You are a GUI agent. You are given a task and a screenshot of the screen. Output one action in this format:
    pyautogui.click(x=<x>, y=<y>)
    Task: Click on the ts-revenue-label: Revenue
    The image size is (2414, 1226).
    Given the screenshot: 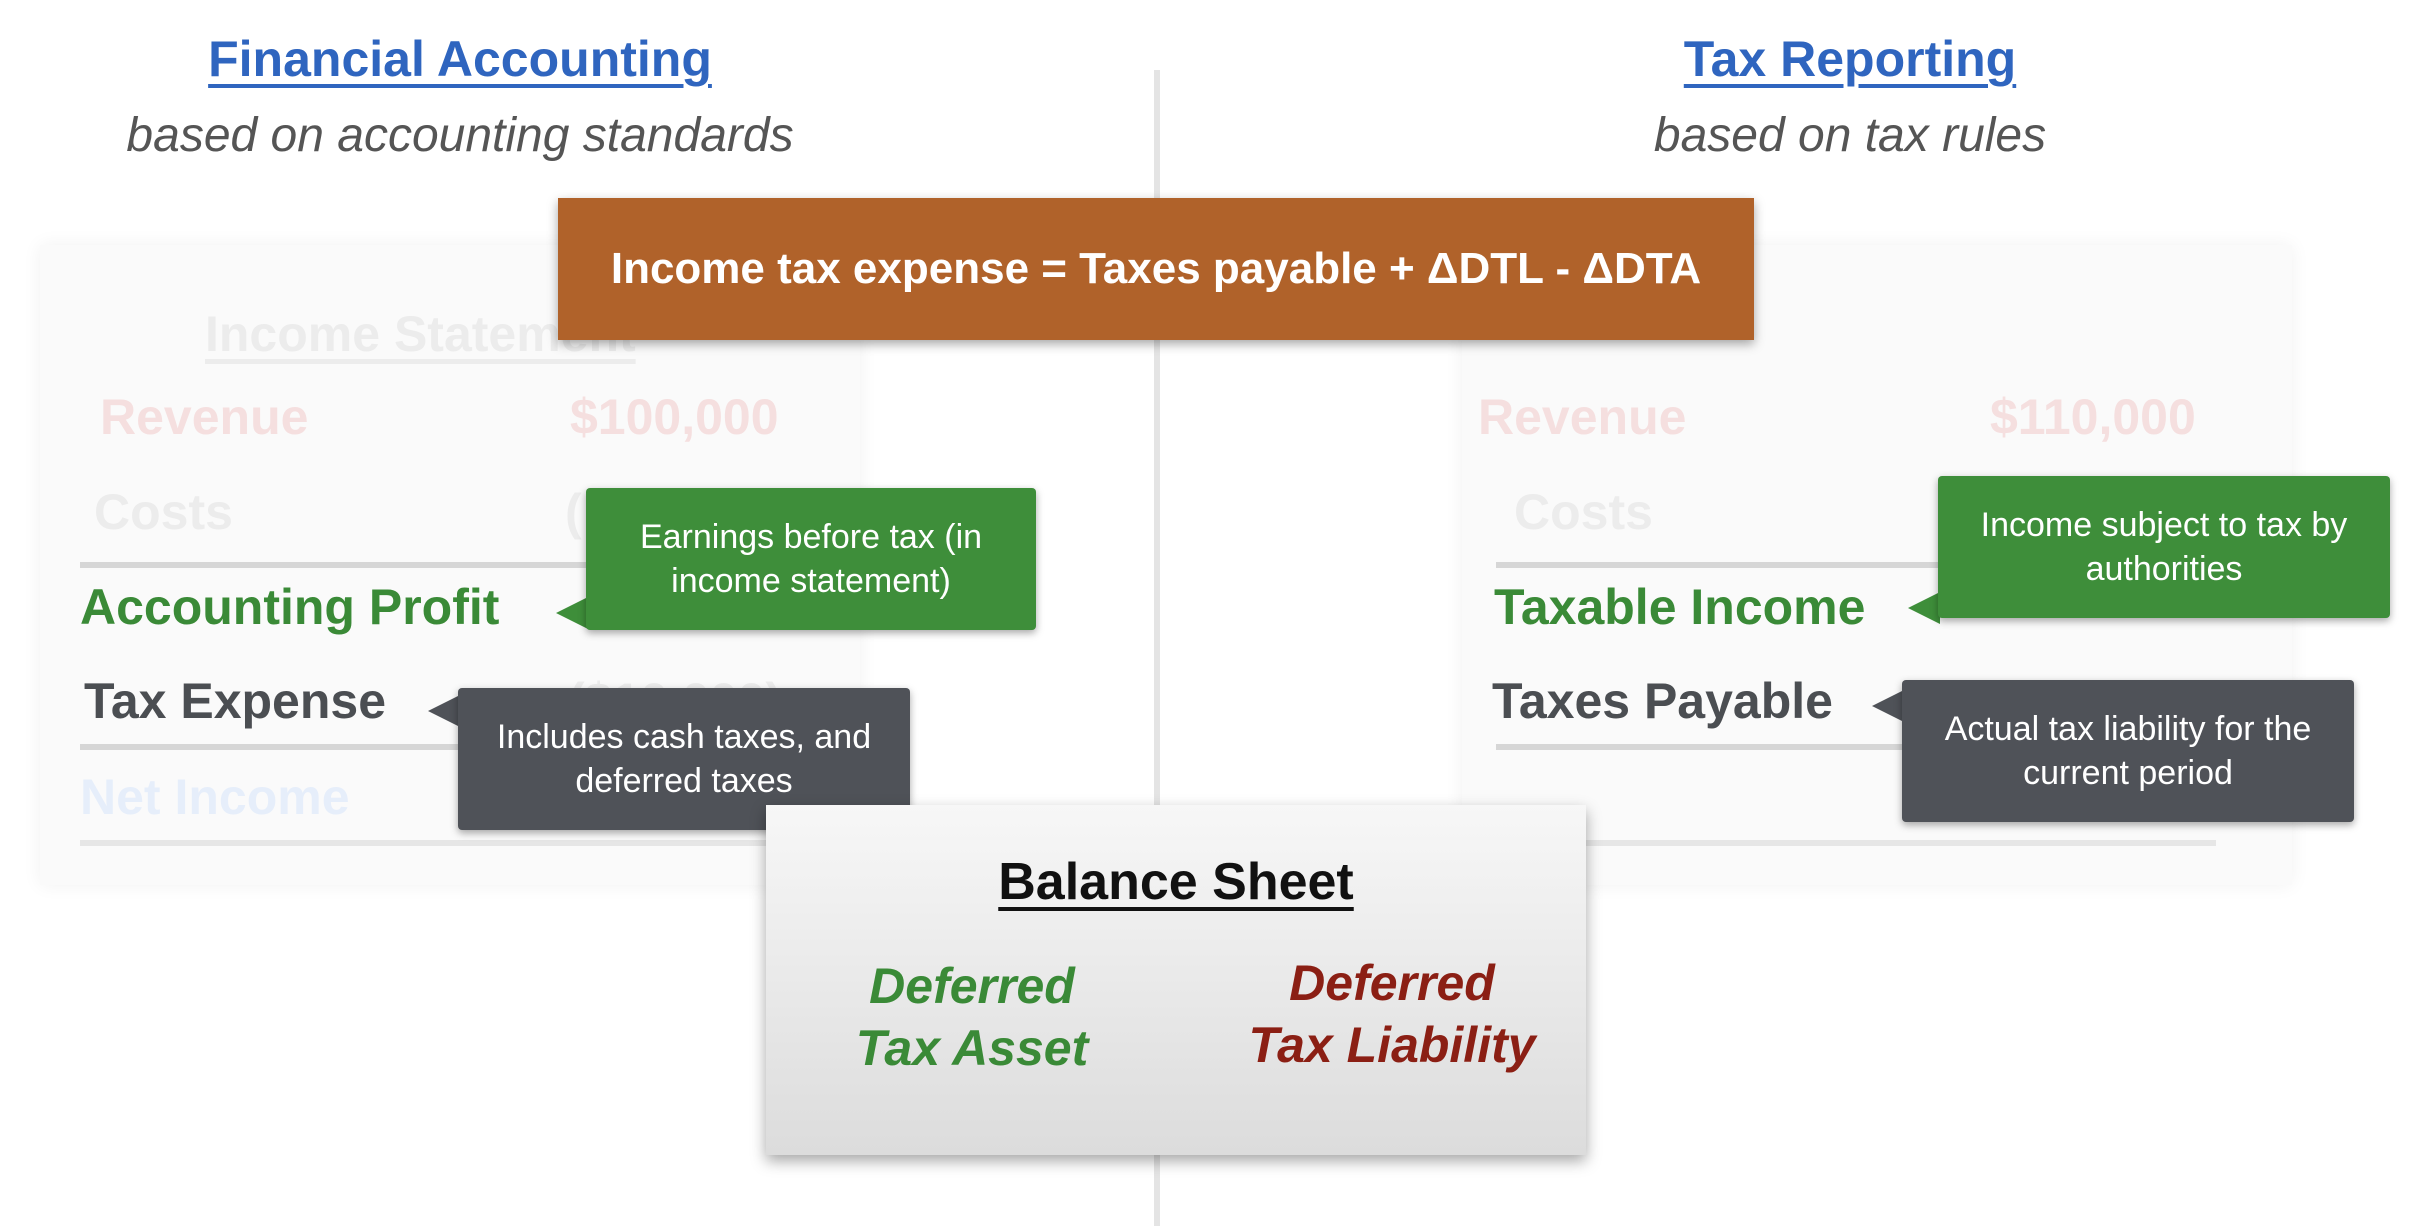 What is the action you would take?
    pyautogui.click(x=1582, y=417)
    